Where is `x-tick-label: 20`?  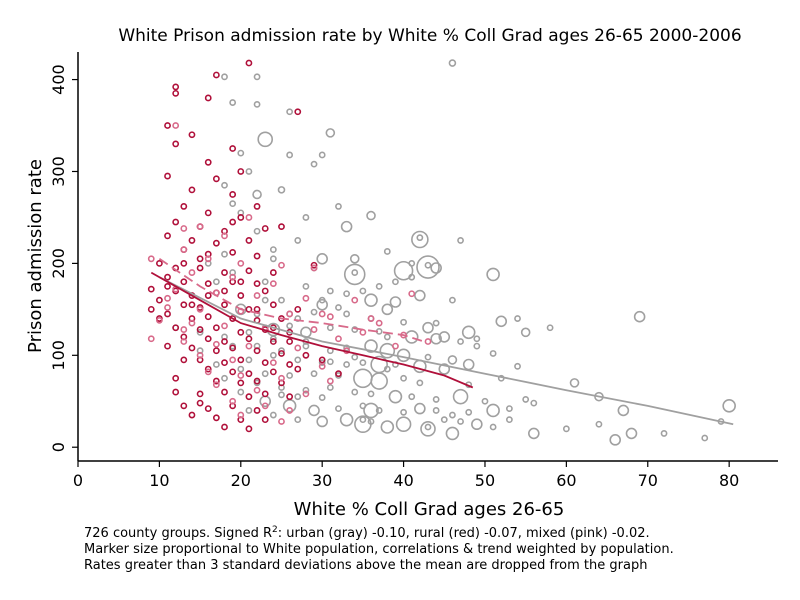 x-tick-label: 20 is located at coordinates (241, 480).